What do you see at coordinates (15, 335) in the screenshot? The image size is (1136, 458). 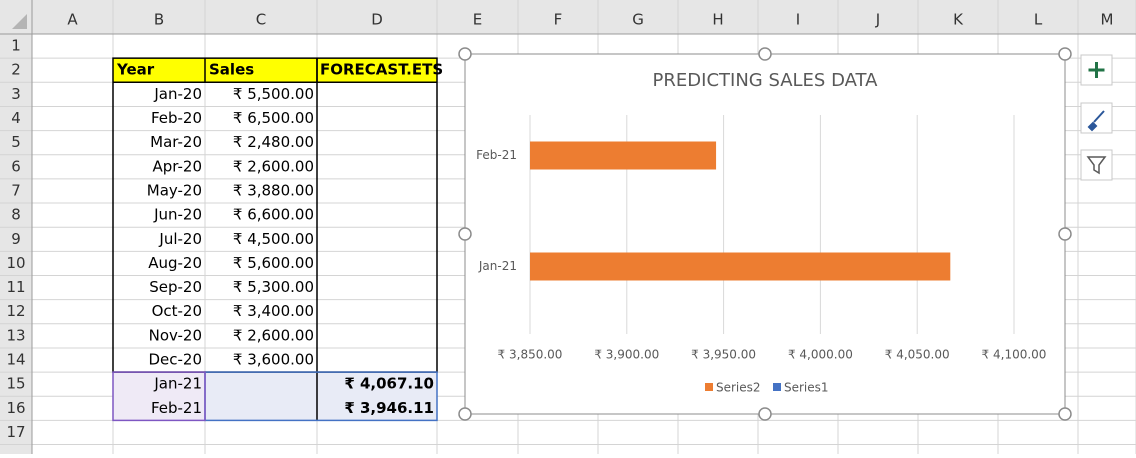 I see `row-header: 13` at bounding box center [15, 335].